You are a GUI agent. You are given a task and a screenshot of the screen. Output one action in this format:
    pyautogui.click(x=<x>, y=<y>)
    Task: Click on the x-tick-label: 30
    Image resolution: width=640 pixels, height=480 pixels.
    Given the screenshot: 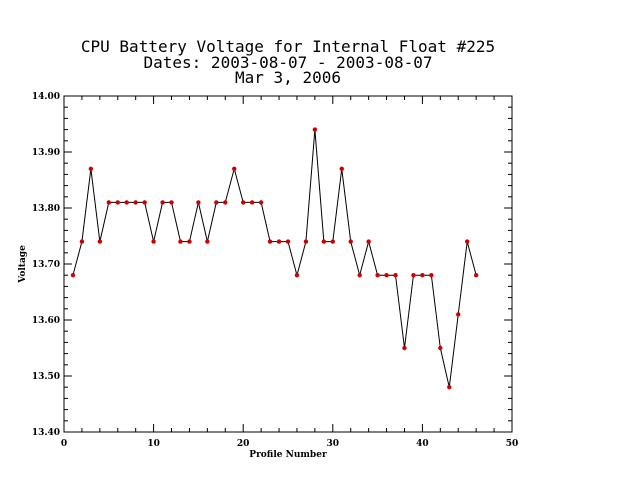 What is the action you would take?
    pyautogui.click(x=333, y=444)
    